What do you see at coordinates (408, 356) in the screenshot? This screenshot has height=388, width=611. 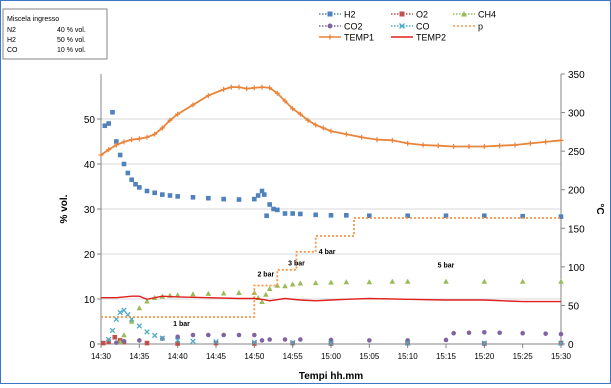 I see `x-tick-label: 15:10` at bounding box center [408, 356].